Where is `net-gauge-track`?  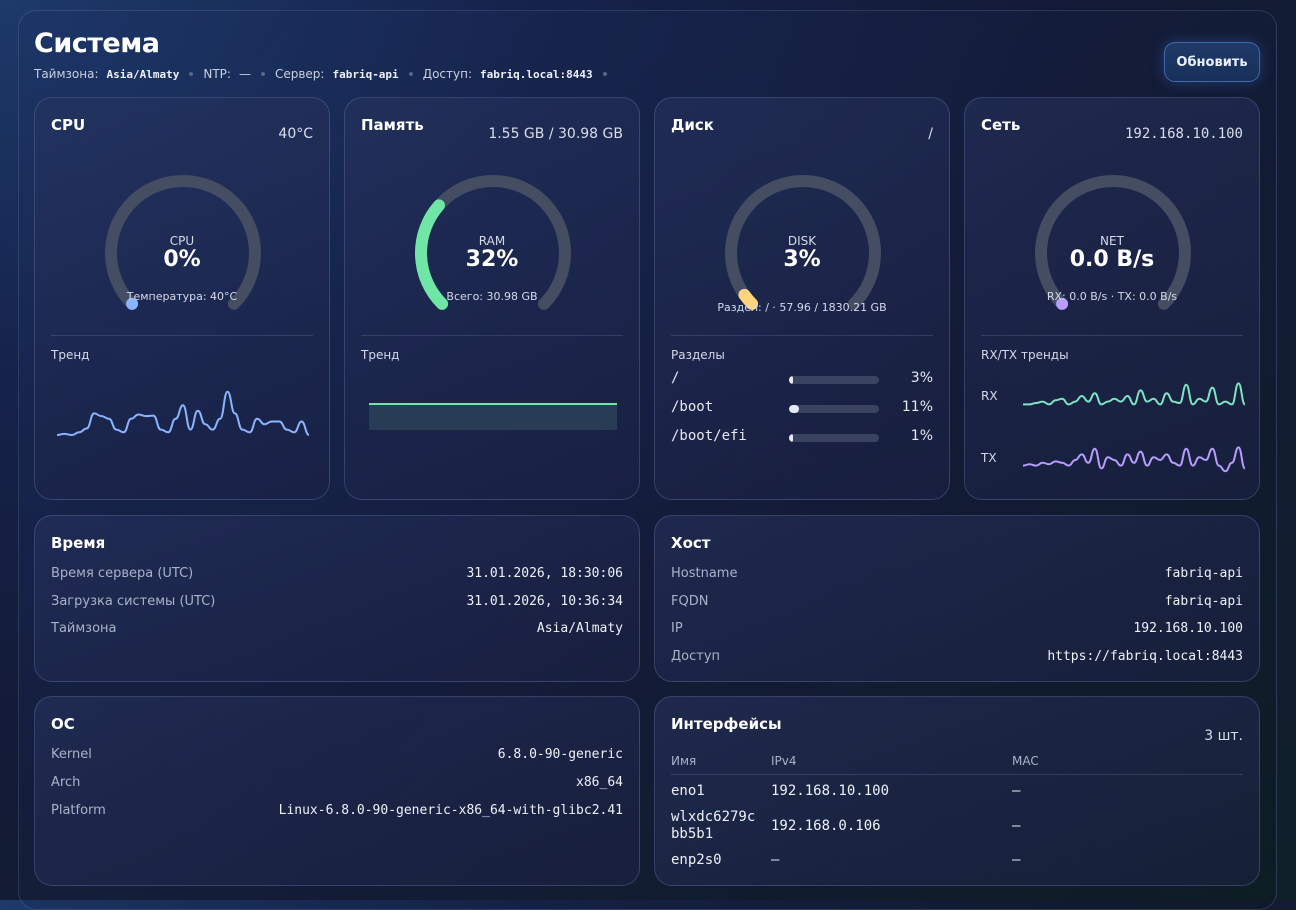
net-gauge-track is located at coordinates (1113, 242).